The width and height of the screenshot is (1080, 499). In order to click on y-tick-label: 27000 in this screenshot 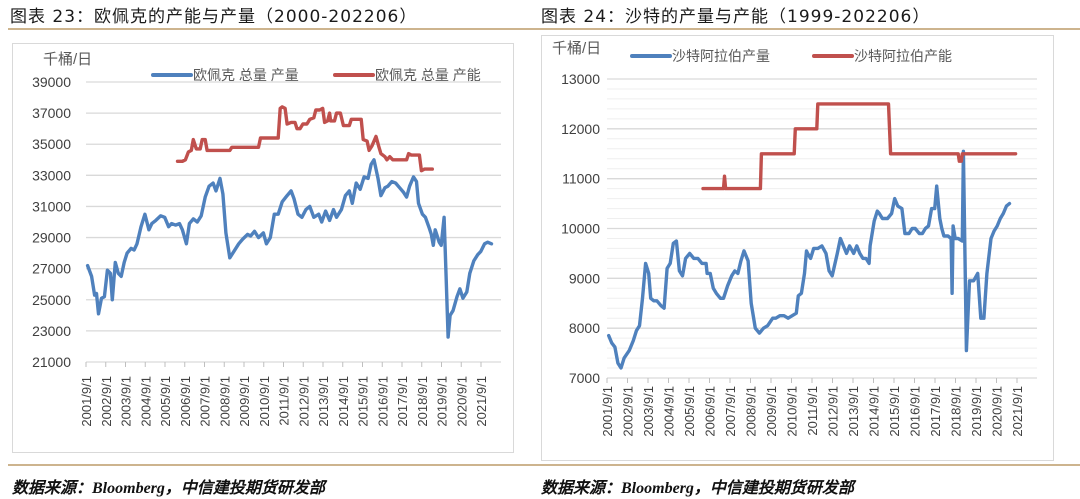, I will do `click(51, 269)`.